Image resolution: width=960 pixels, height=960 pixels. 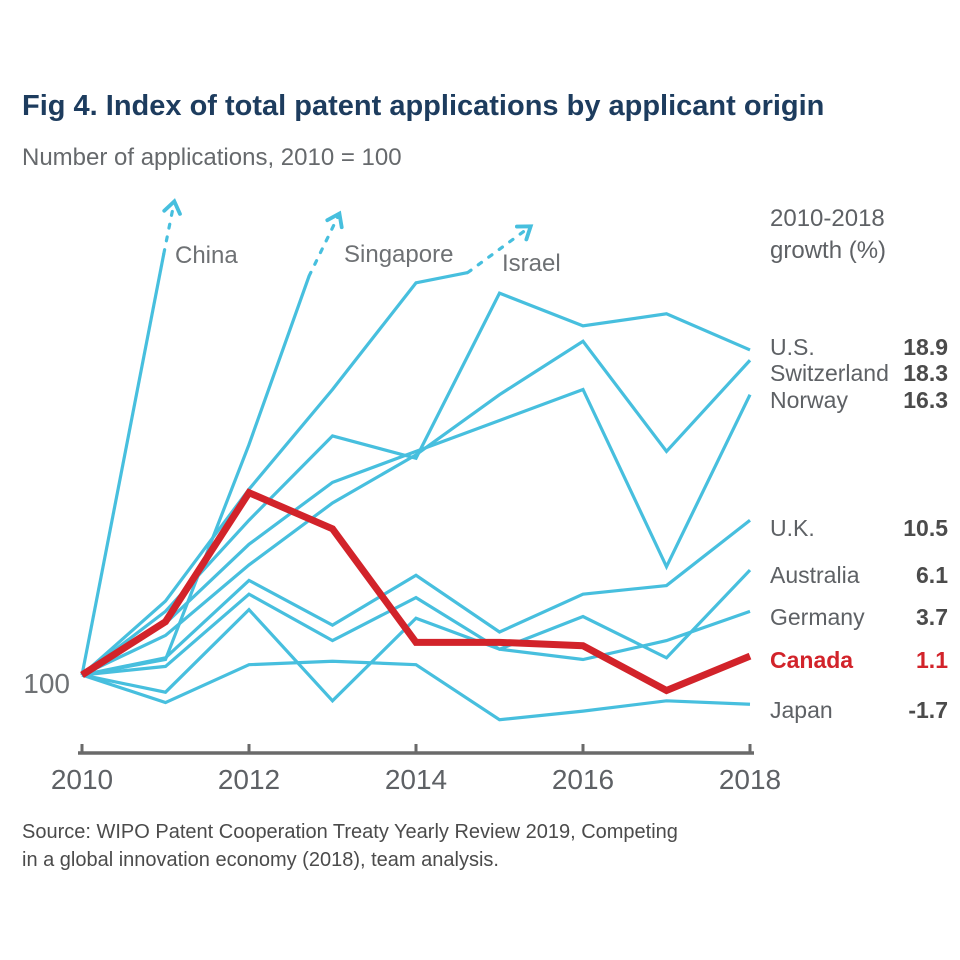 What do you see at coordinates (249, 779) in the screenshot?
I see `x-axis-label-2012: 2012` at bounding box center [249, 779].